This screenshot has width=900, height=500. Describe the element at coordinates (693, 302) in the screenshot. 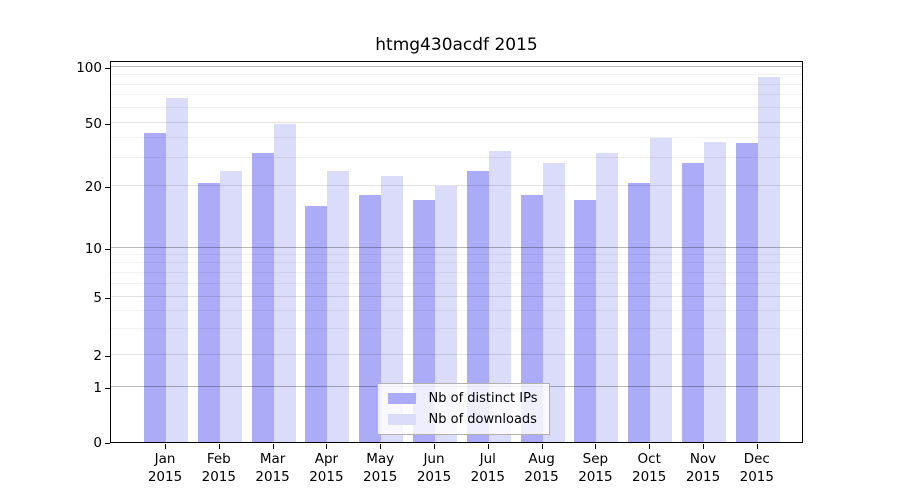

I see `bar-distinct-ips-nov` at that location.